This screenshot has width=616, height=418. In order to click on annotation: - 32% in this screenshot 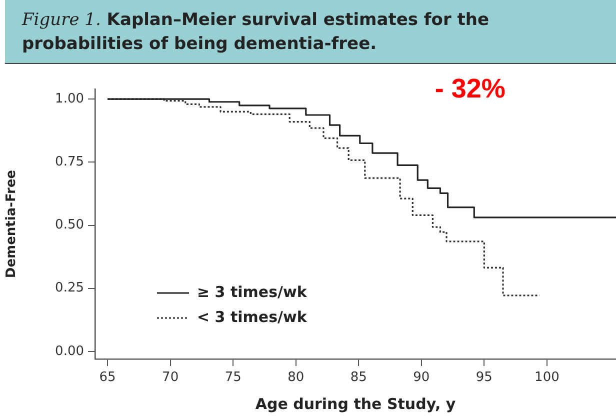, I will do `click(470, 88)`.